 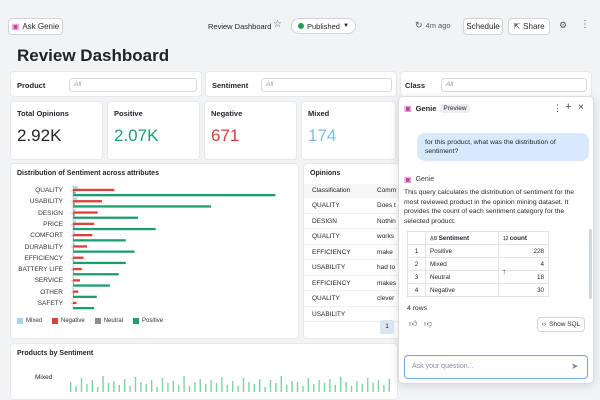 I want to click on send-icon: ➤, so click(x=575, y=366).